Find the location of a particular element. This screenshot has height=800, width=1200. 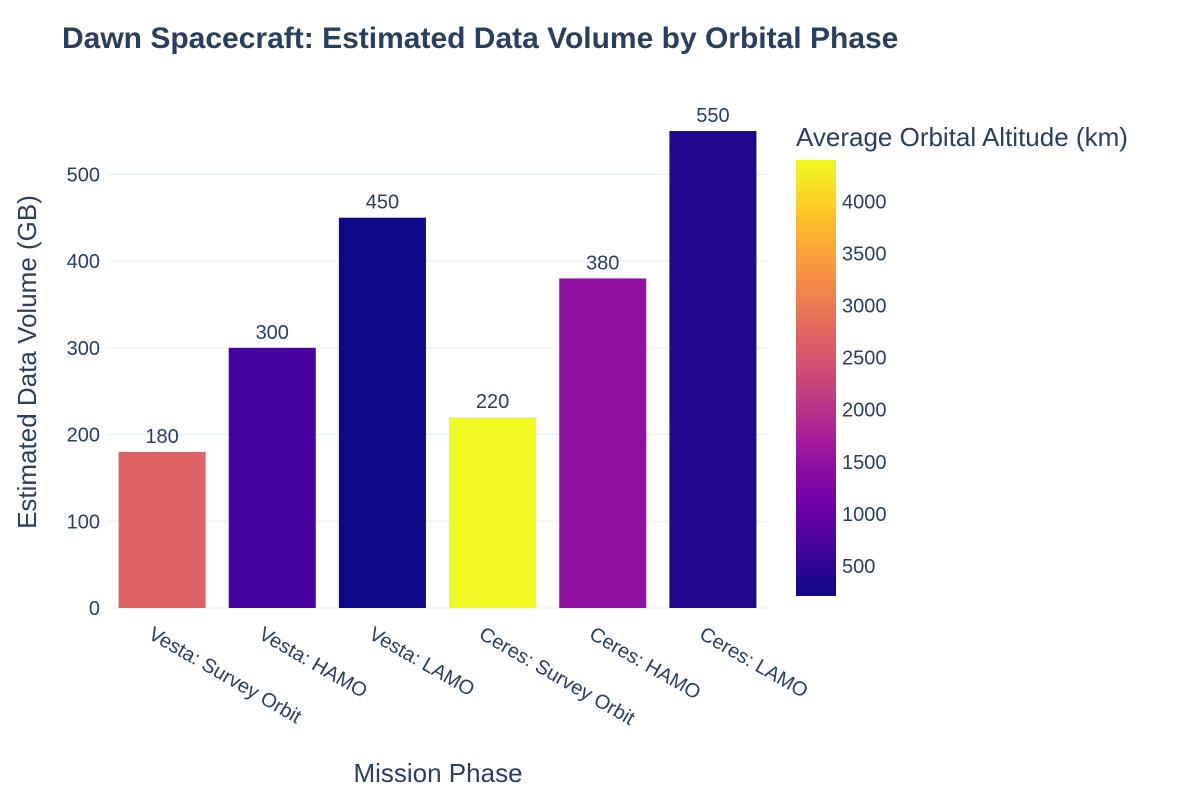

y-tick-labels: 0 100 200 300 400 500 is located at coordinates (83, 392).